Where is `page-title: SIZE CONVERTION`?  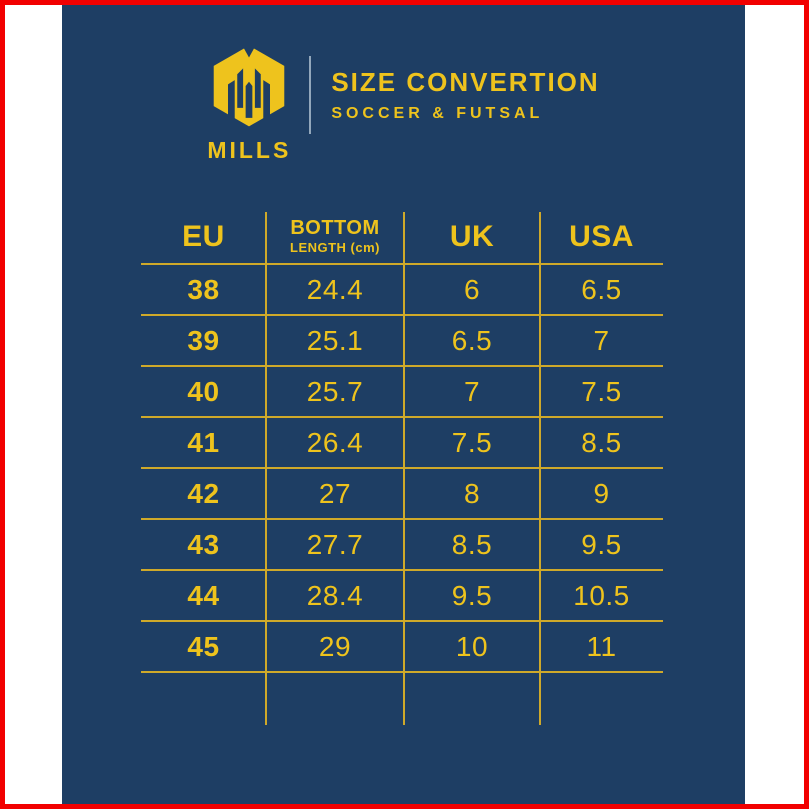
page-title: SIZE CONVERTION is located at coordinates (465, 81).